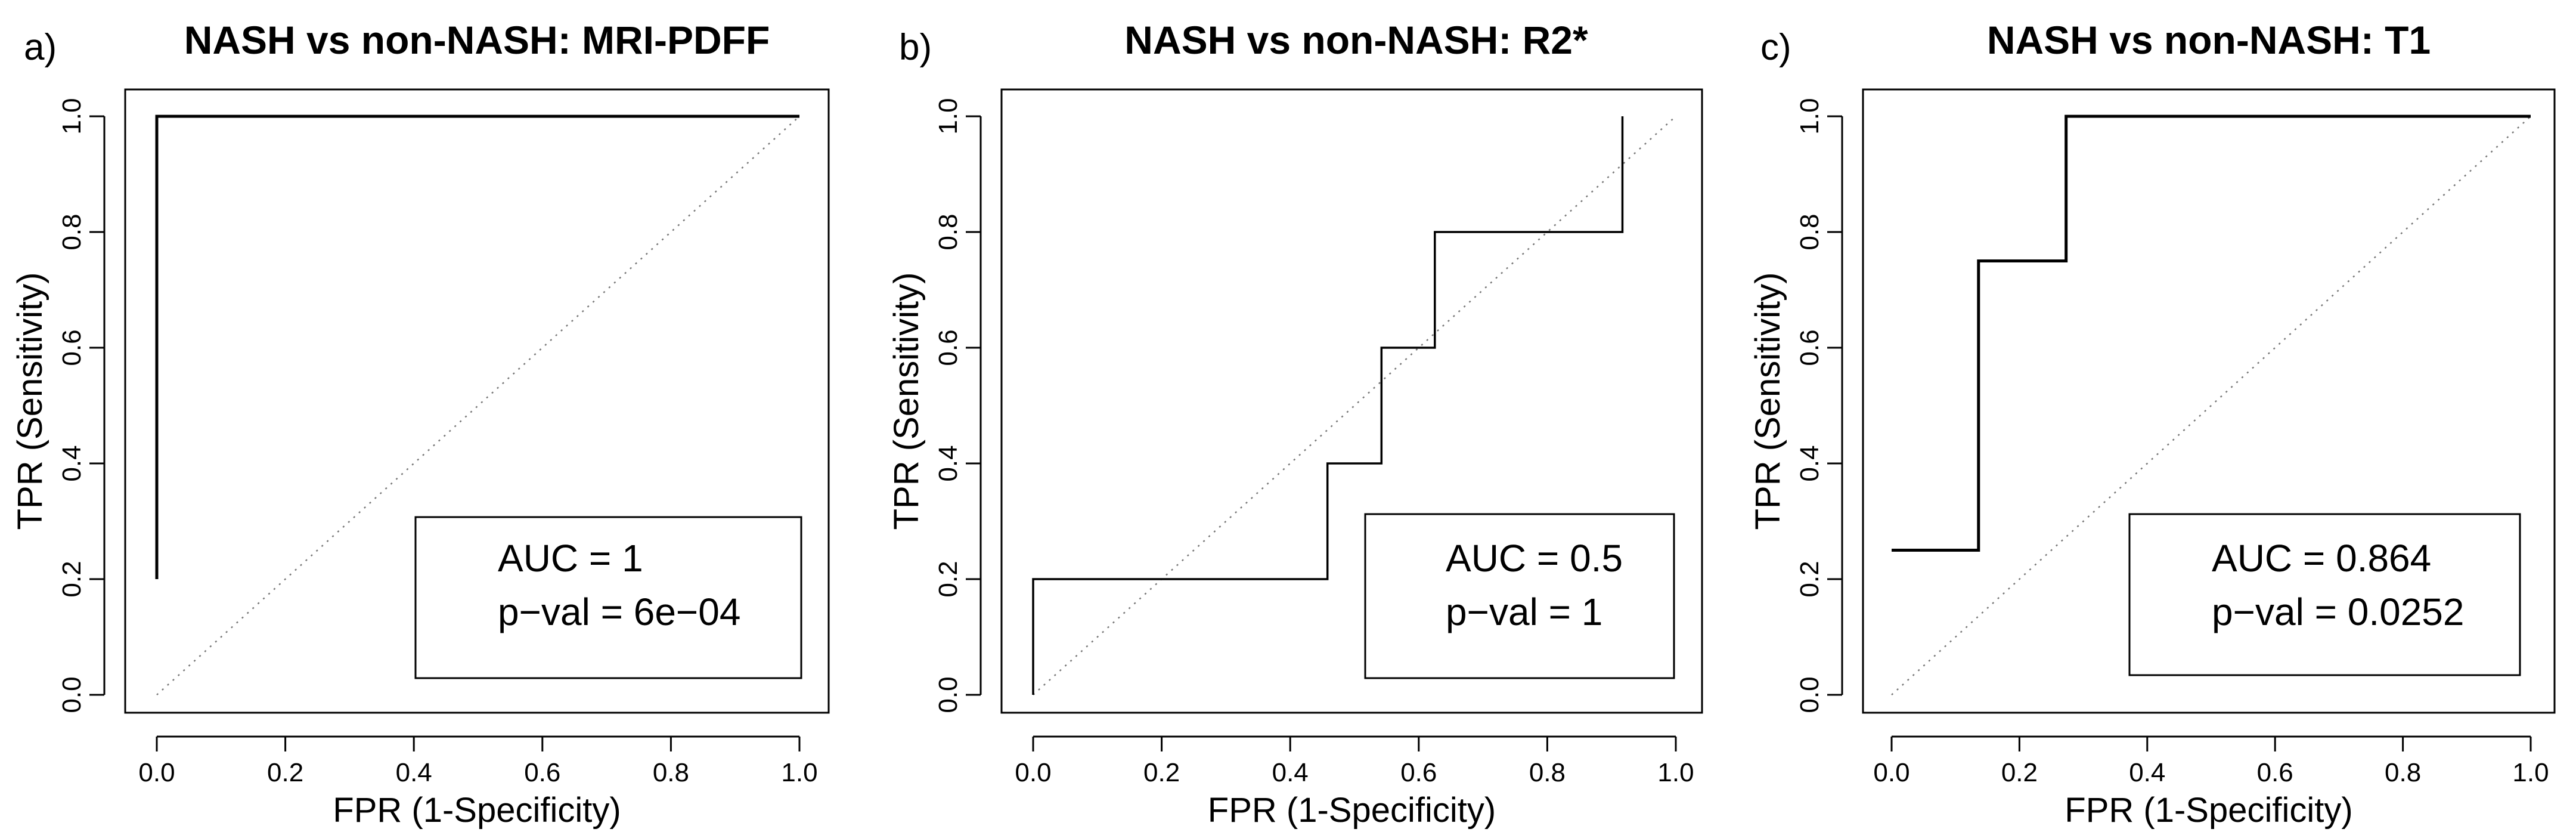 Image resolution: width=2576 pixels, height=832 pixels. I want to click on panel-1-x-tick-label: 0.4, so click(414, 773).